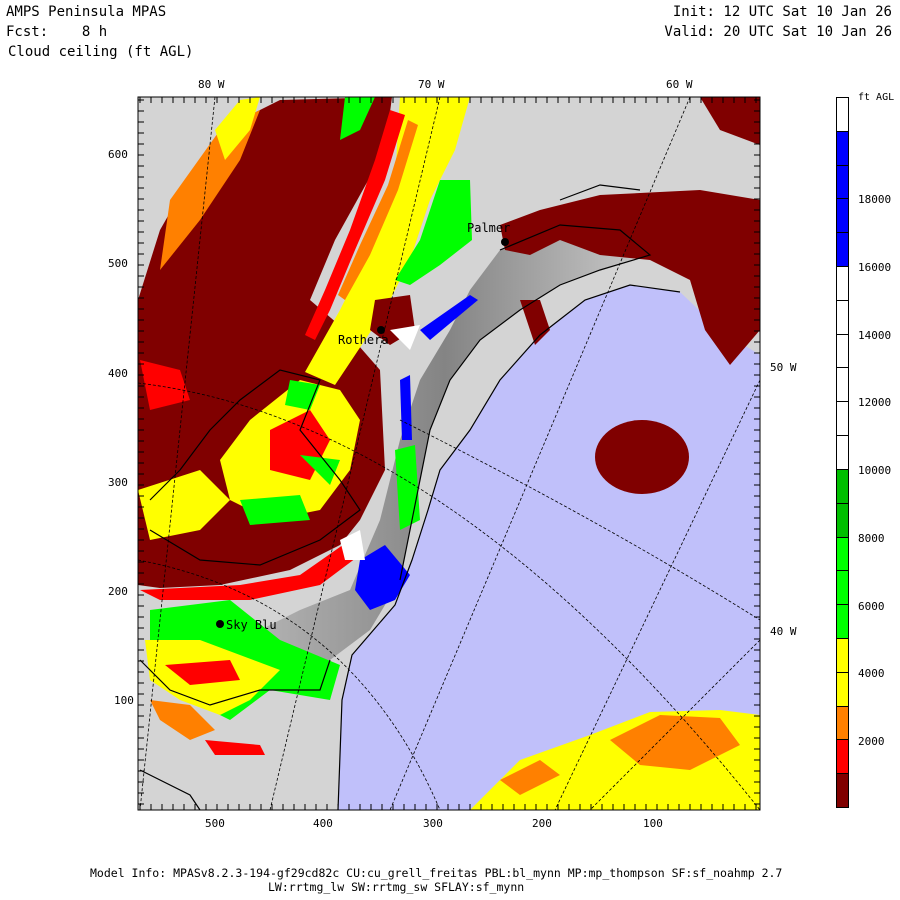 This screenshot has height=900, width=900. I want to click on colorbar-label-12000: 12000, so click(875, 402).